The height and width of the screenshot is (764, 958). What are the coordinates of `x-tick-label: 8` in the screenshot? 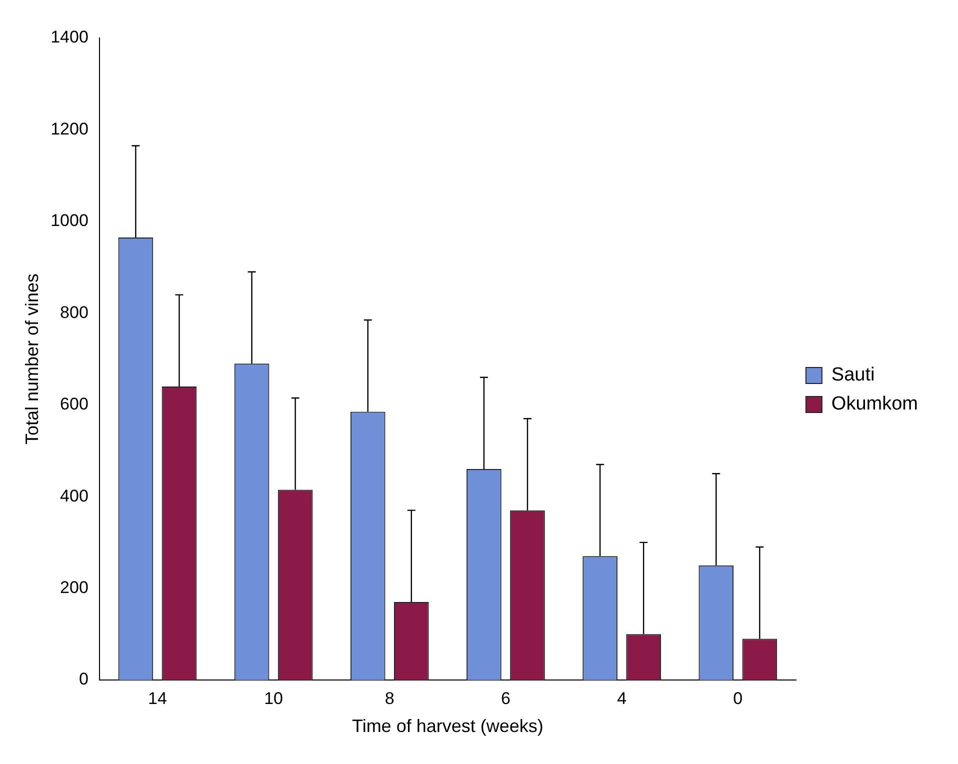 It's located at (389, 698).